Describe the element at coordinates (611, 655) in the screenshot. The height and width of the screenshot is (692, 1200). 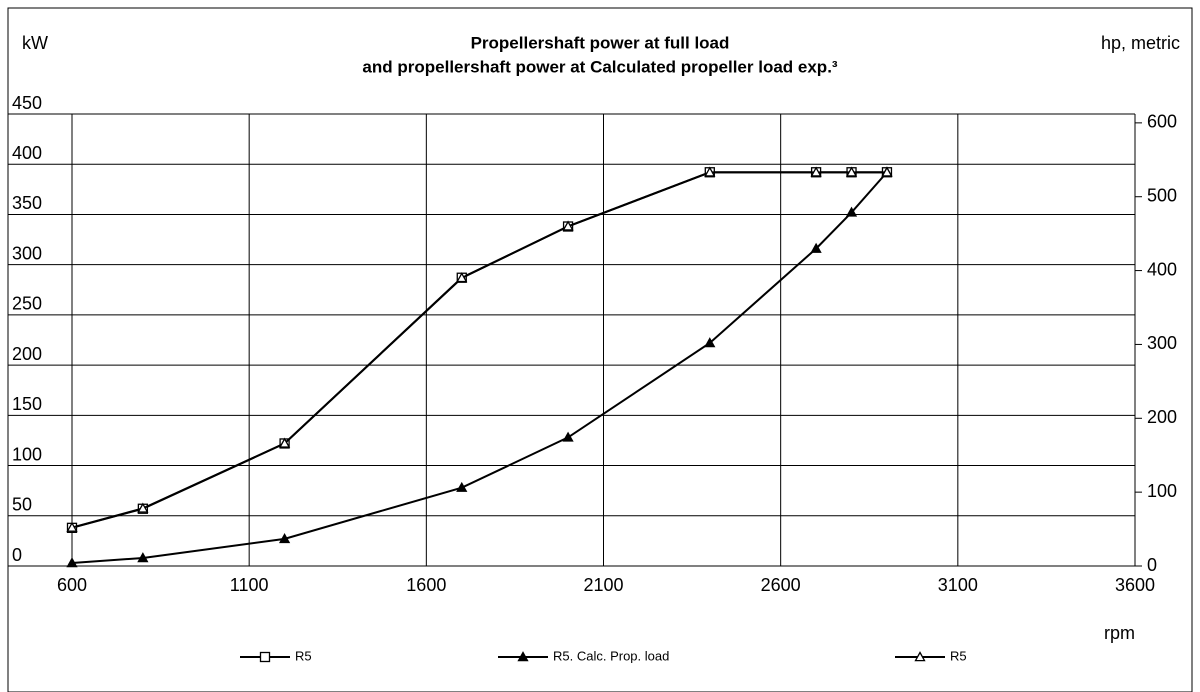
I see `legend-label: R5. Calc. Prop. load` at that location.